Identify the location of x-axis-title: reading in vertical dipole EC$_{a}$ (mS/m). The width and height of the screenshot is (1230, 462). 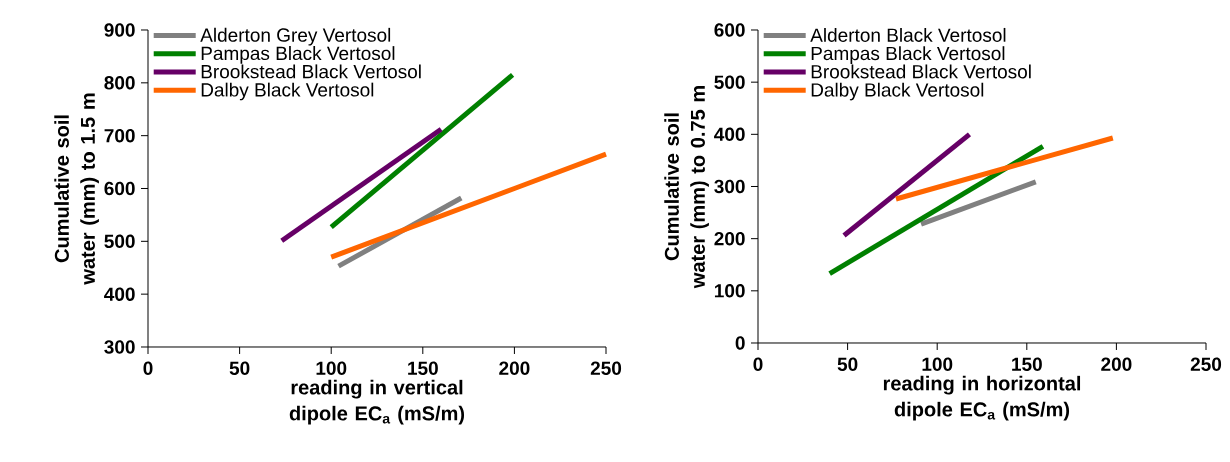
(377, 402).